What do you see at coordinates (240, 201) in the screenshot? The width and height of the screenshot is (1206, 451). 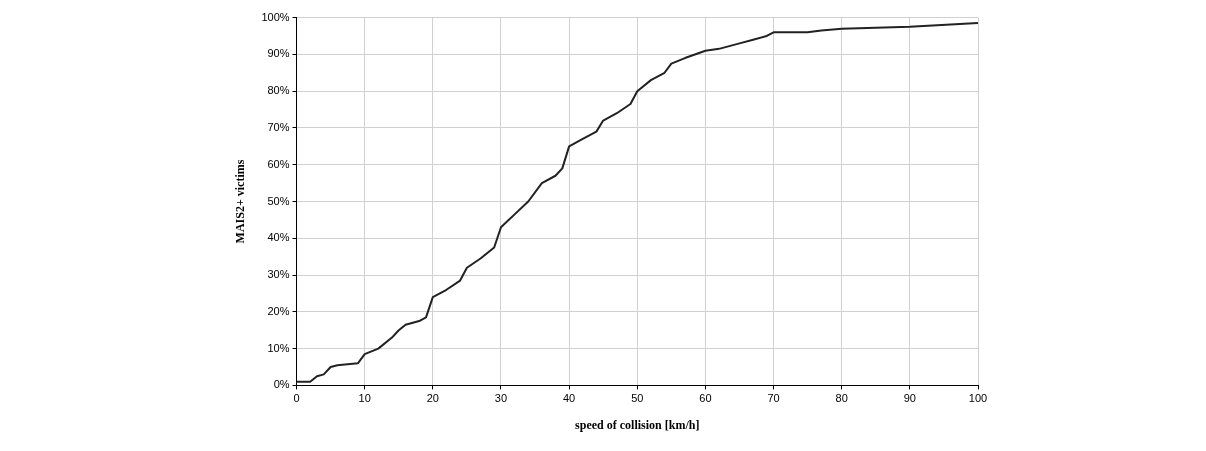 I see `y-axis-title: MAIS2+ victims` at bounding box center [240, 201].